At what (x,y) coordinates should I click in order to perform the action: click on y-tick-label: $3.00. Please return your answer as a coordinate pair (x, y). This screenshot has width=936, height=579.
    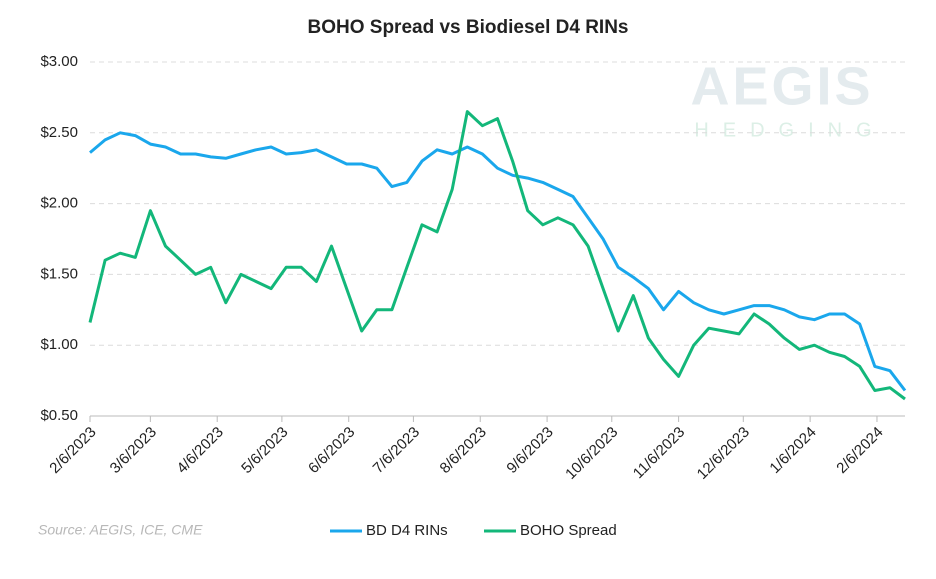
    Looking at the image, I should click on (59, 61).